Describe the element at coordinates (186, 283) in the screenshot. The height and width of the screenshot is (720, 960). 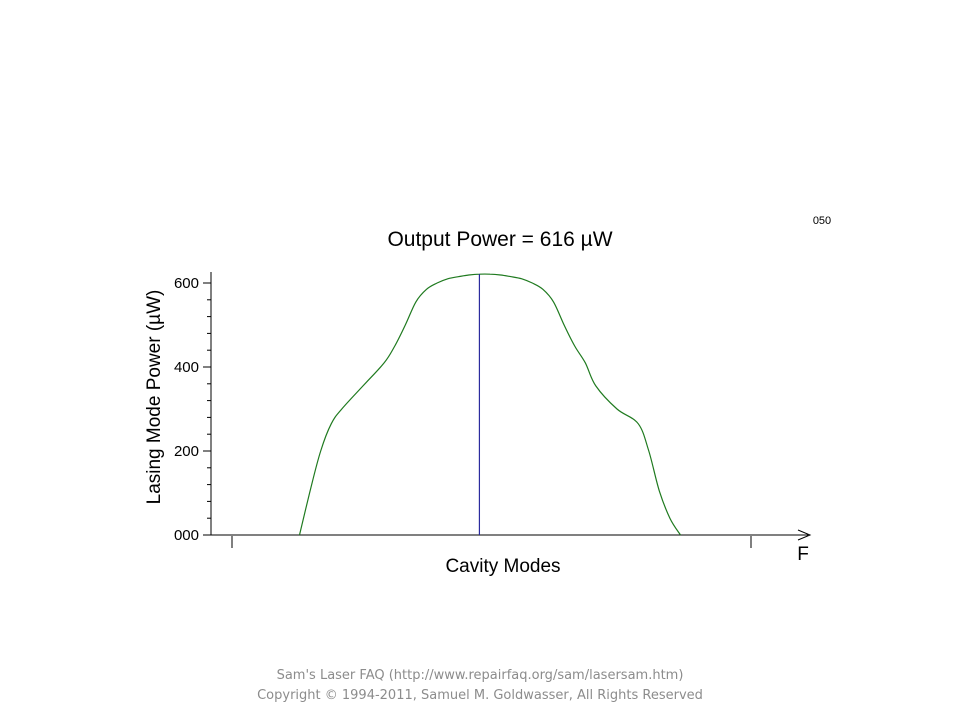
I see `y-tick-label: 600` at that location.